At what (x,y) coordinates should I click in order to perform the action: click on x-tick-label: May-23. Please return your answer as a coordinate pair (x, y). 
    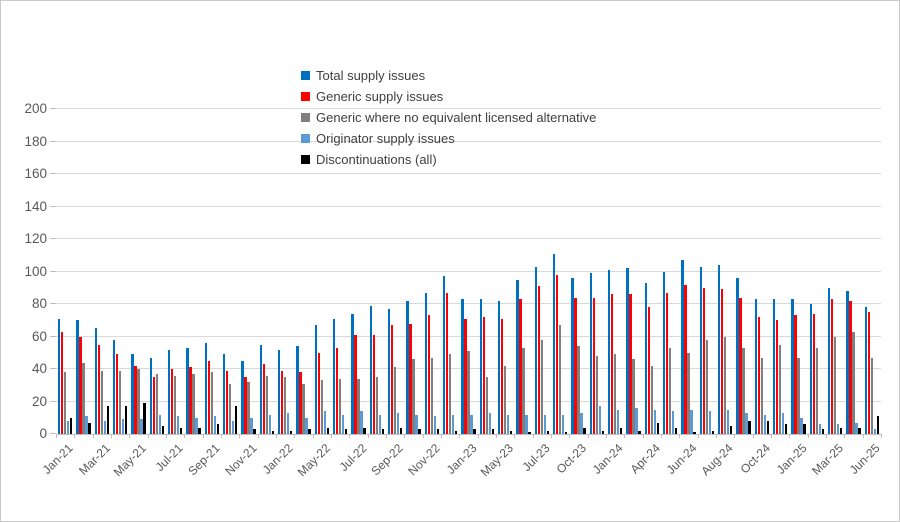
    Looking at the image, I should click on (496, 460).